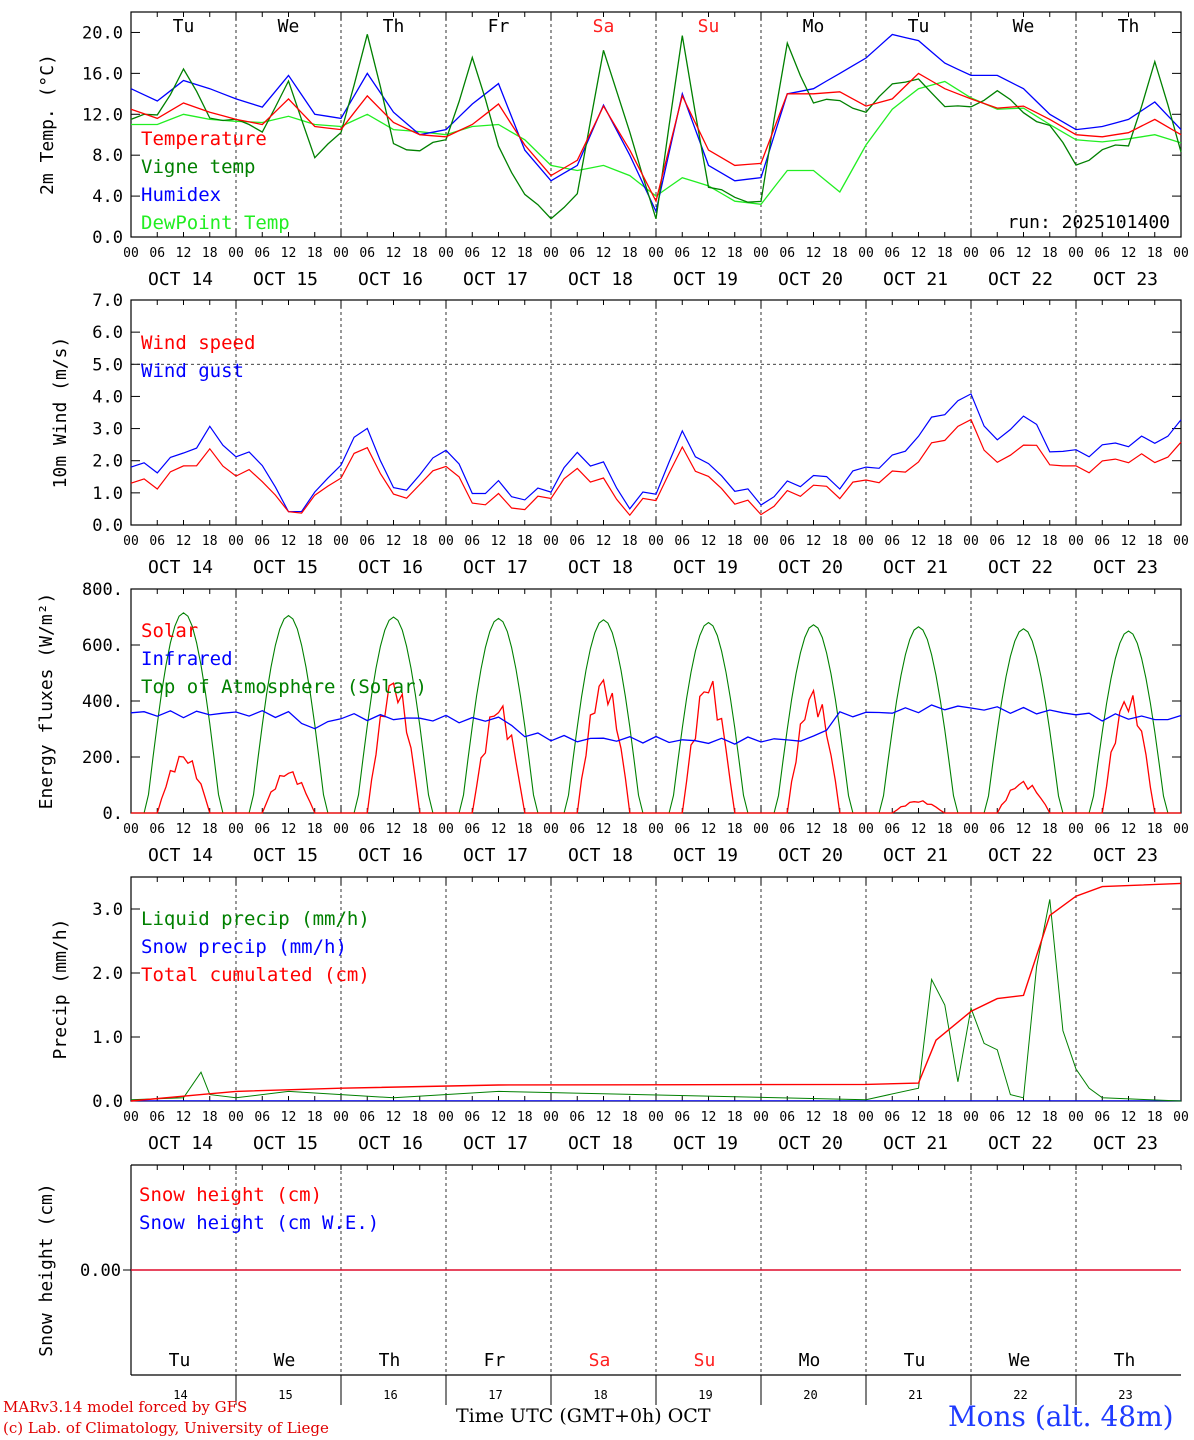 The image size is (1194, 1440). I want to click on y-axis-label: 2m Temp. (°C), so click(47, 124).